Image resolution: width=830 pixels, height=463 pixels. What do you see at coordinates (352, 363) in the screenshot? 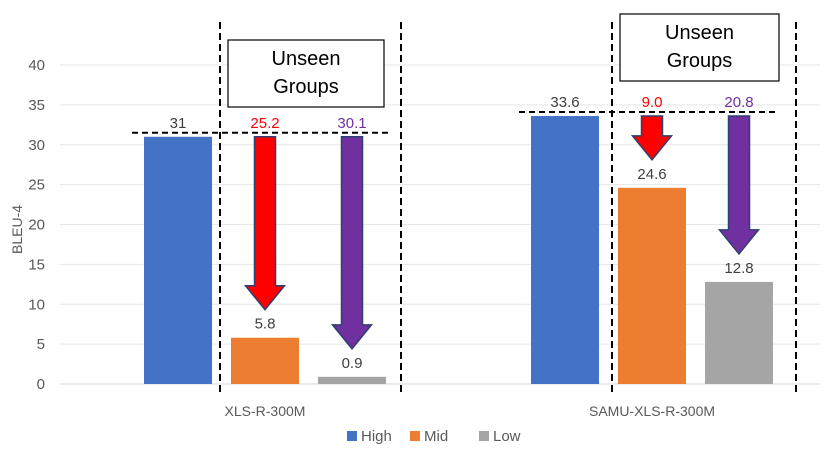
I see `data-label: 0.9` at bounding box center [352, 363].